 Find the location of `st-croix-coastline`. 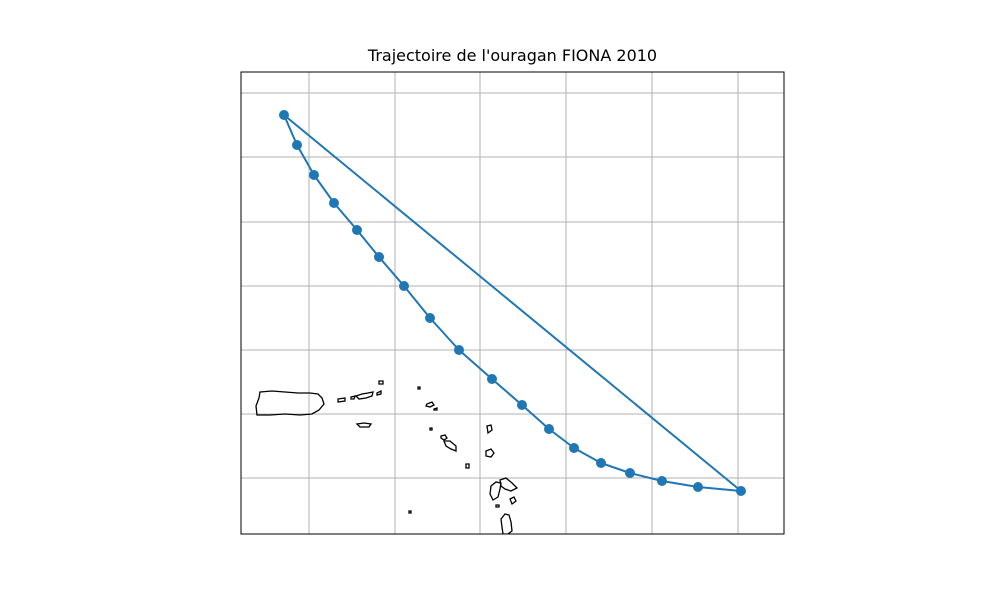

st-croix-coastline is located at coordinates (364, 425).